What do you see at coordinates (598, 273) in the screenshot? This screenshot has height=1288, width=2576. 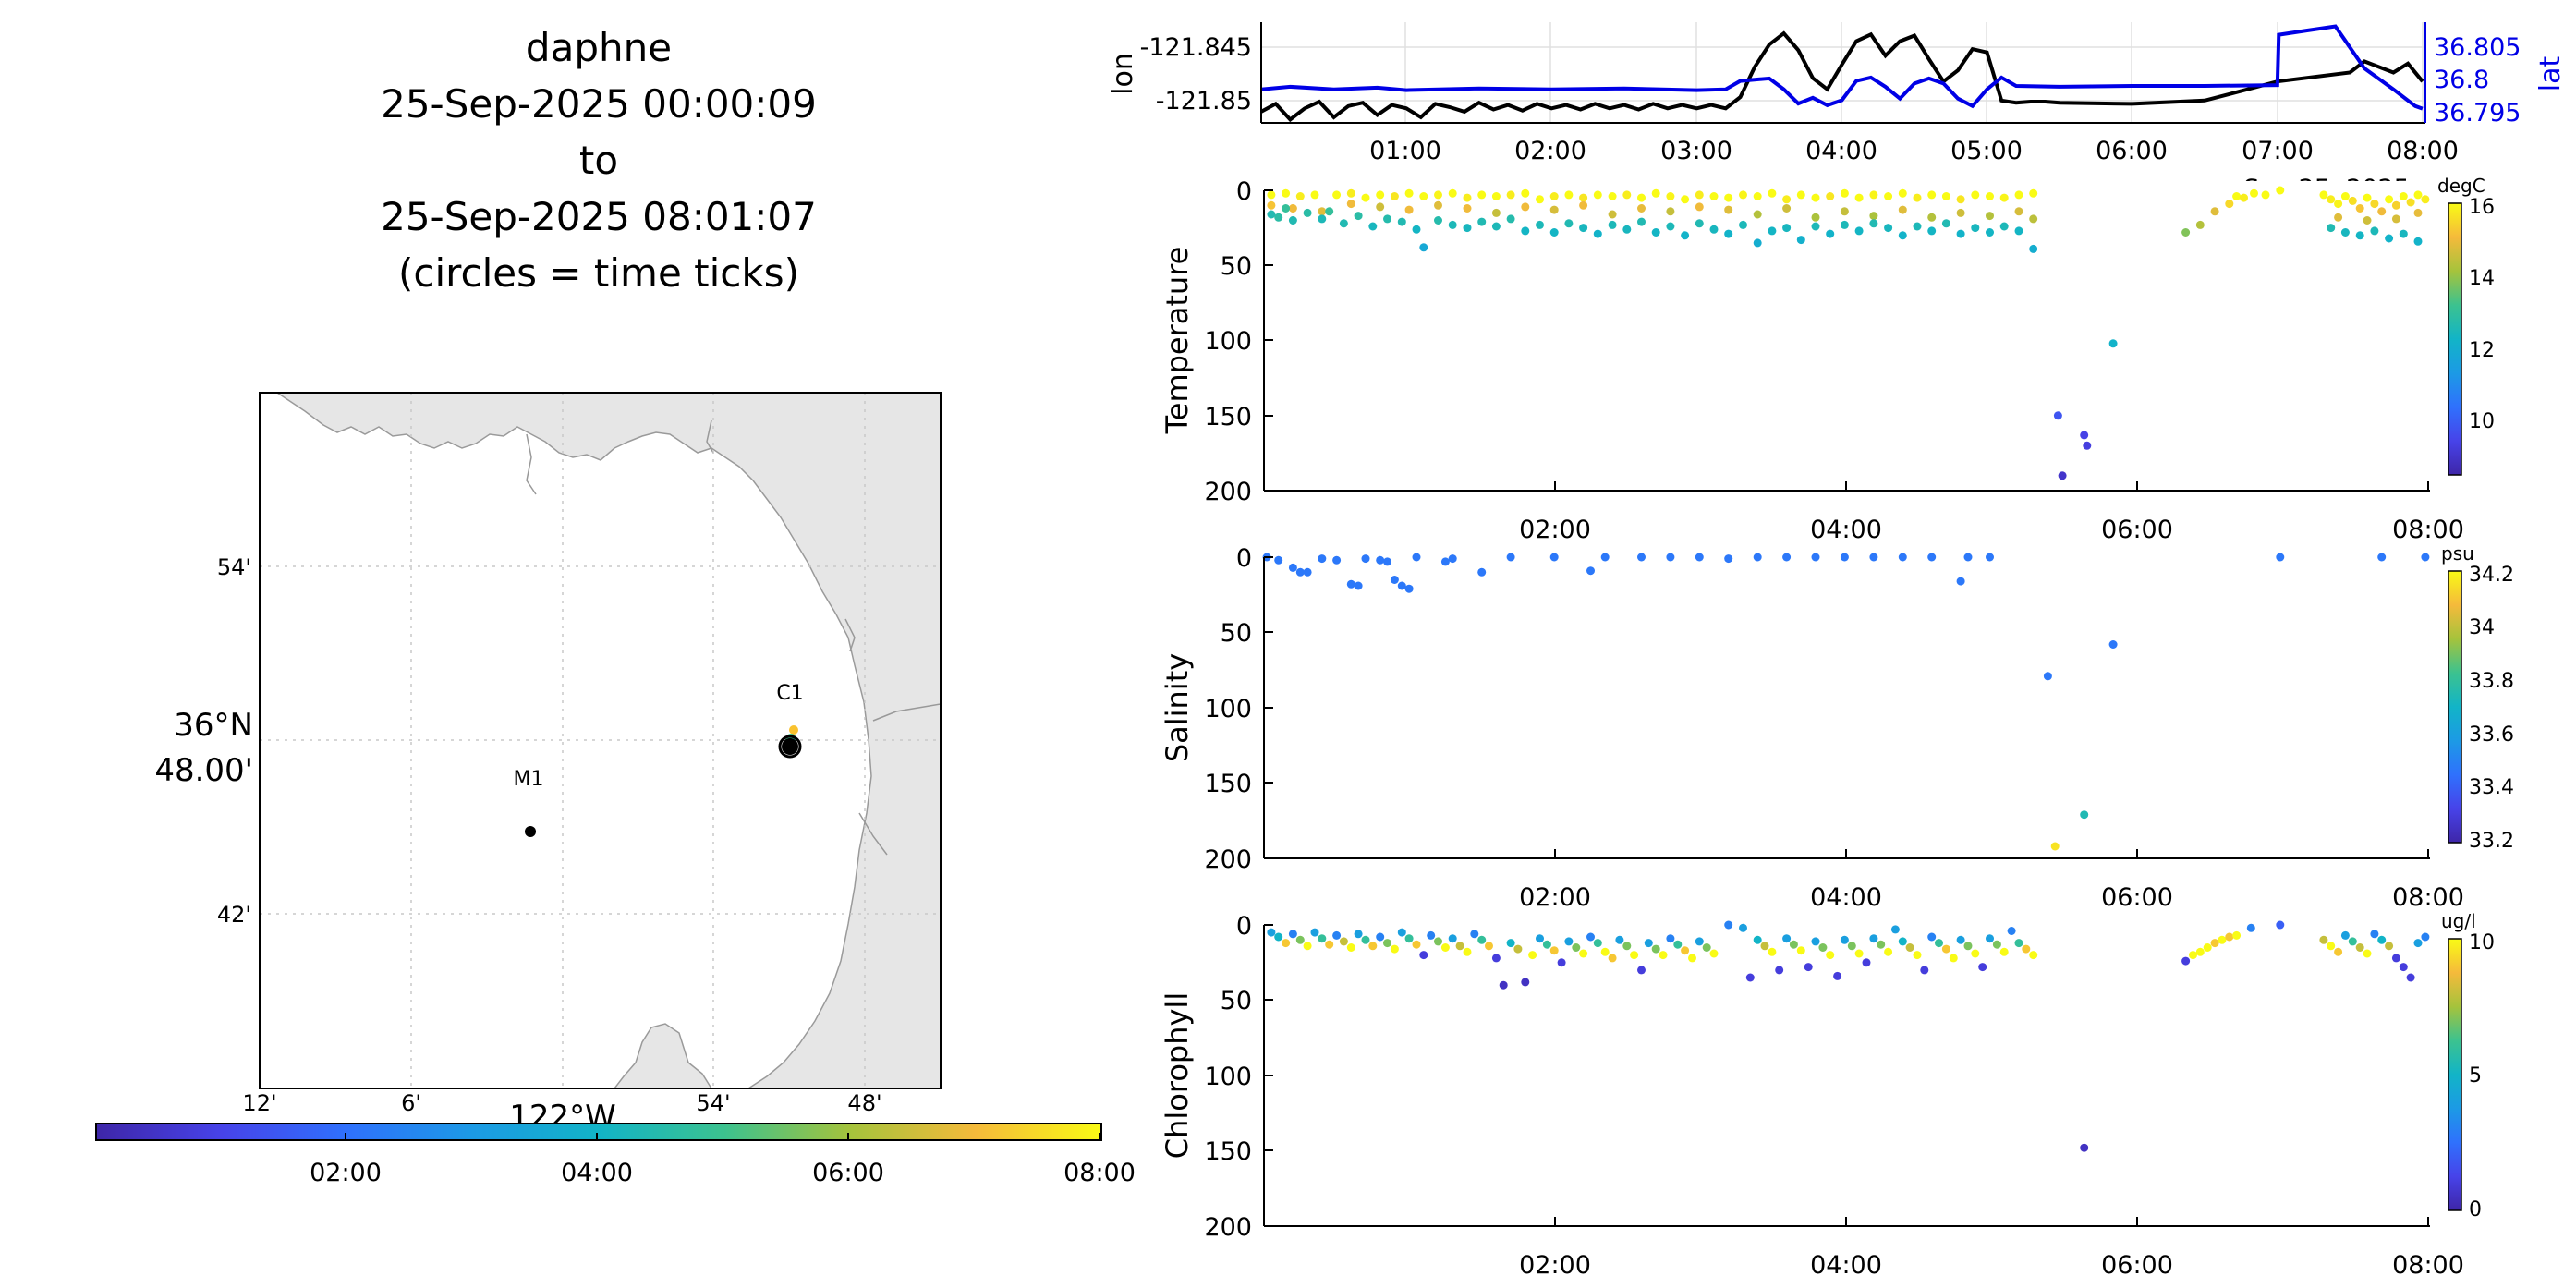 I see `title-note: (circles = time ticks)` at bounding box center [598, 273].